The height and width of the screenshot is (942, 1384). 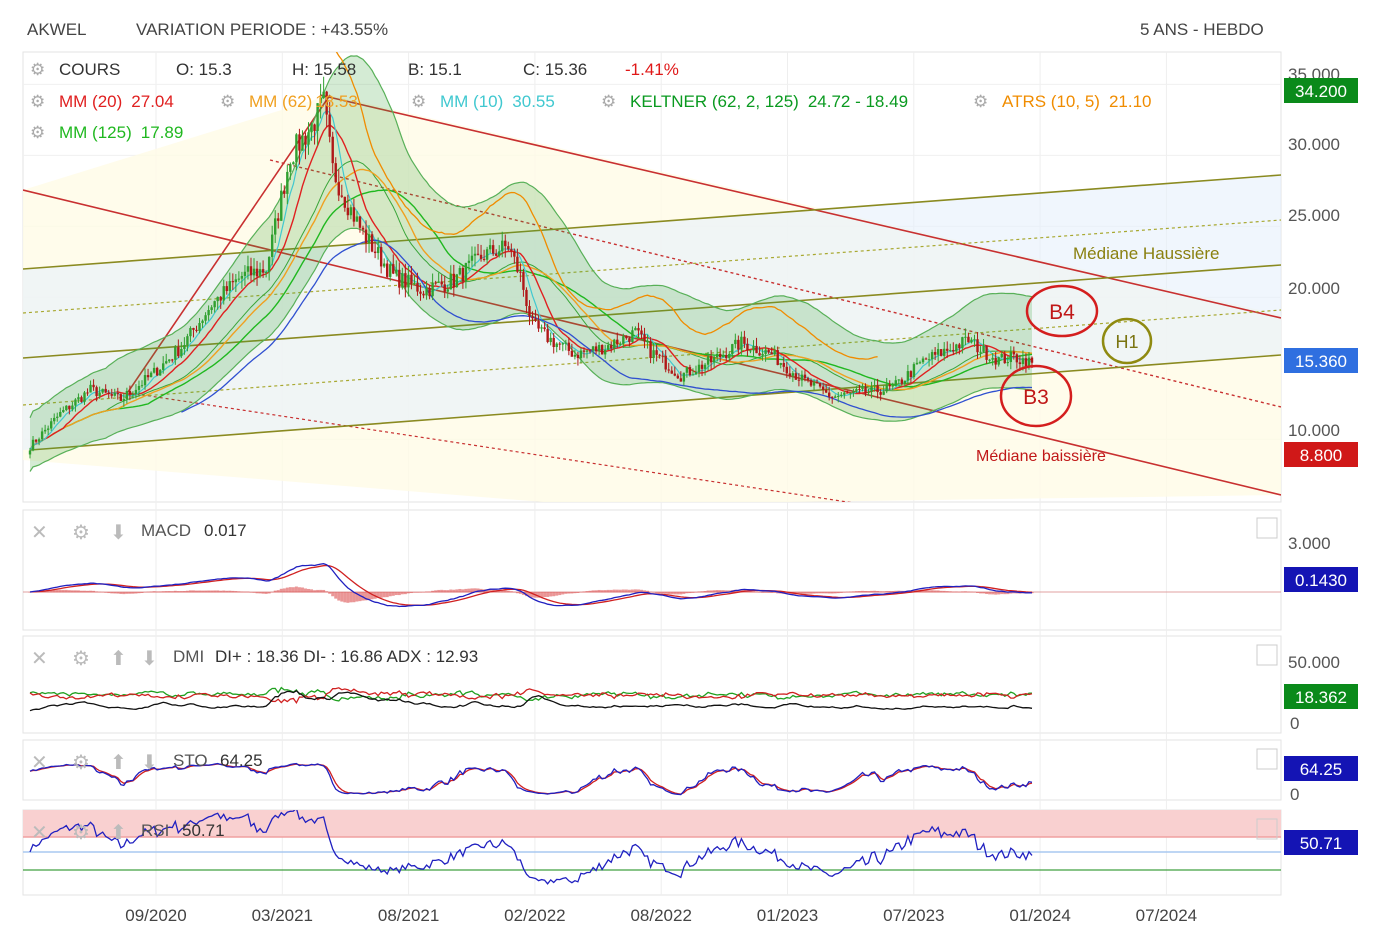 I want to click on annotation-b3-label: B3, so click(x=1036, y=397).